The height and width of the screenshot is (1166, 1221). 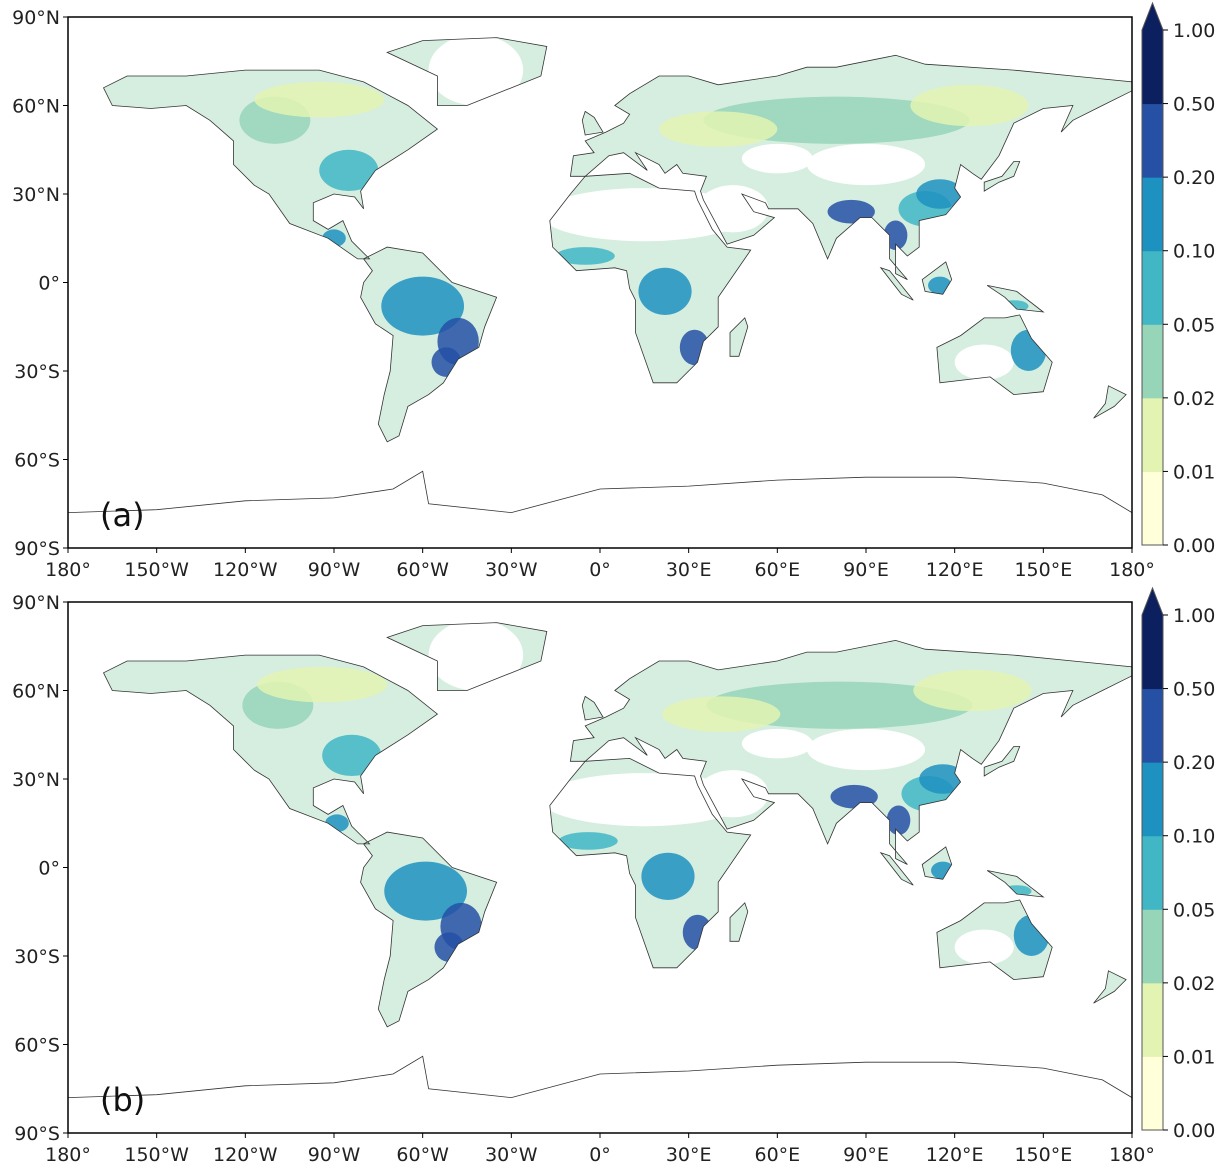 I want to click on coastline-new-zealand, so click(x=1110, y=987).